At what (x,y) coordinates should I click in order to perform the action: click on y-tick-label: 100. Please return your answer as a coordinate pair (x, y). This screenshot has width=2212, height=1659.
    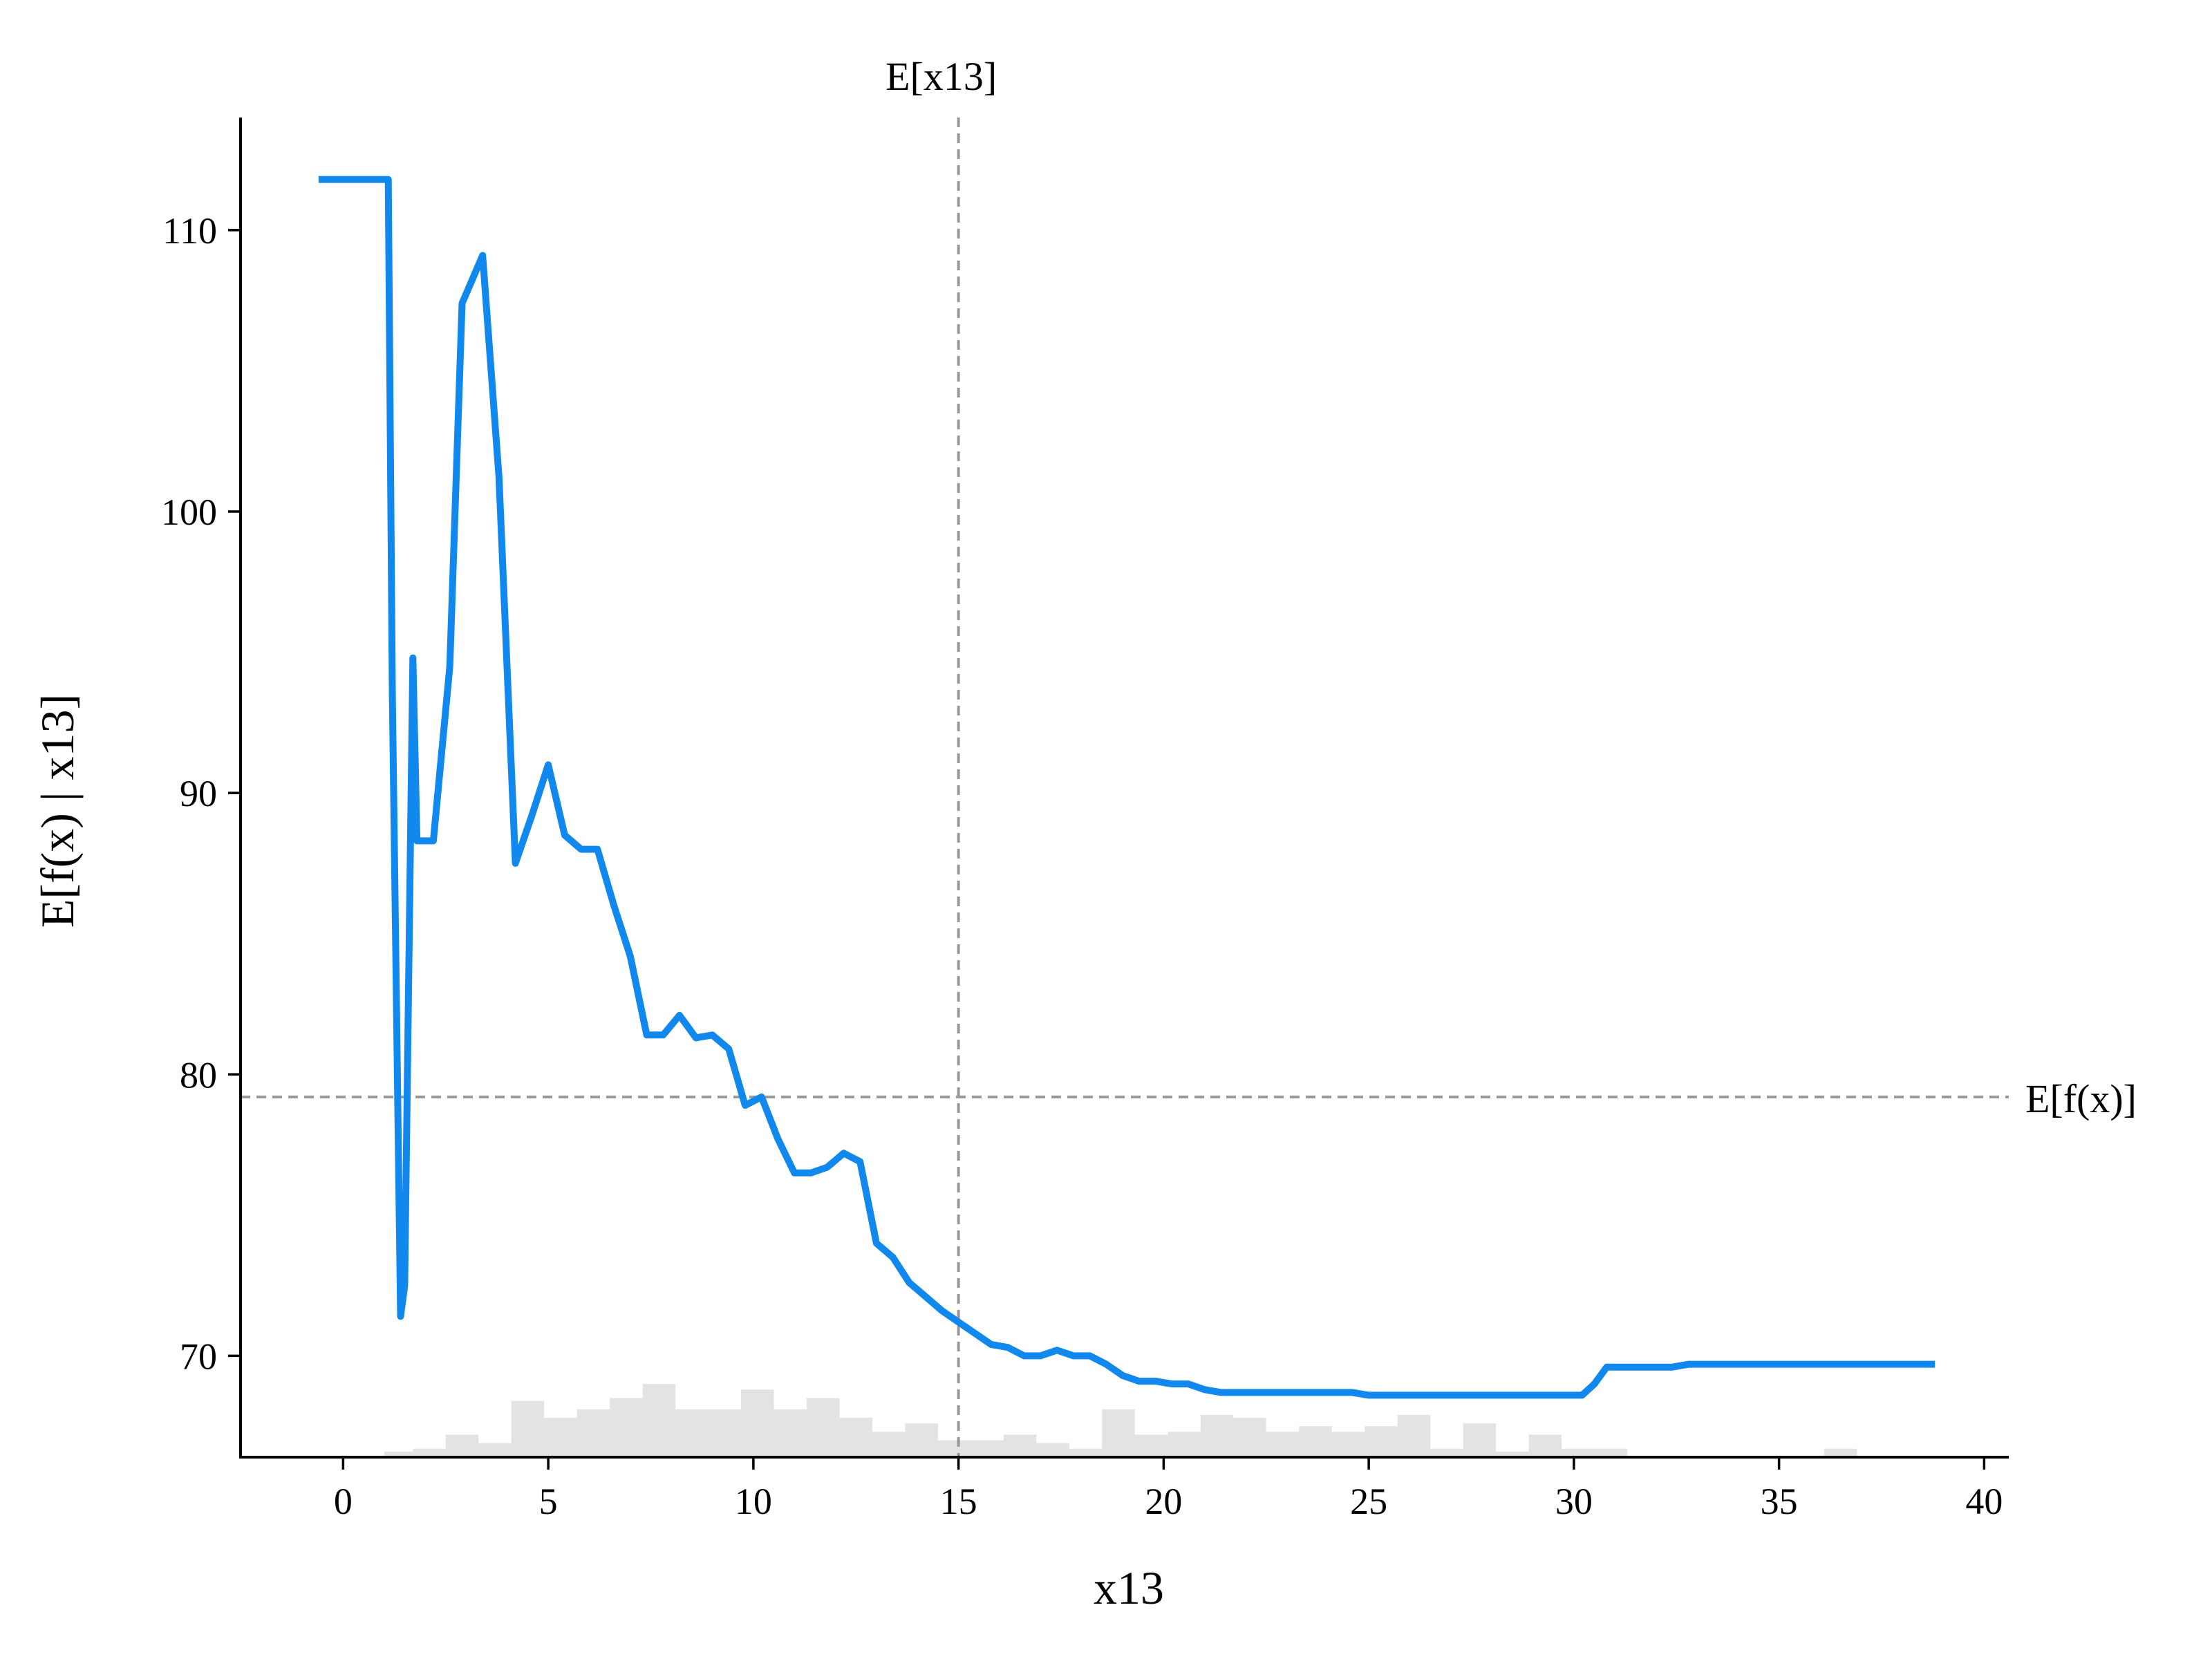
    Looking at the image, I should click on (189, 512).